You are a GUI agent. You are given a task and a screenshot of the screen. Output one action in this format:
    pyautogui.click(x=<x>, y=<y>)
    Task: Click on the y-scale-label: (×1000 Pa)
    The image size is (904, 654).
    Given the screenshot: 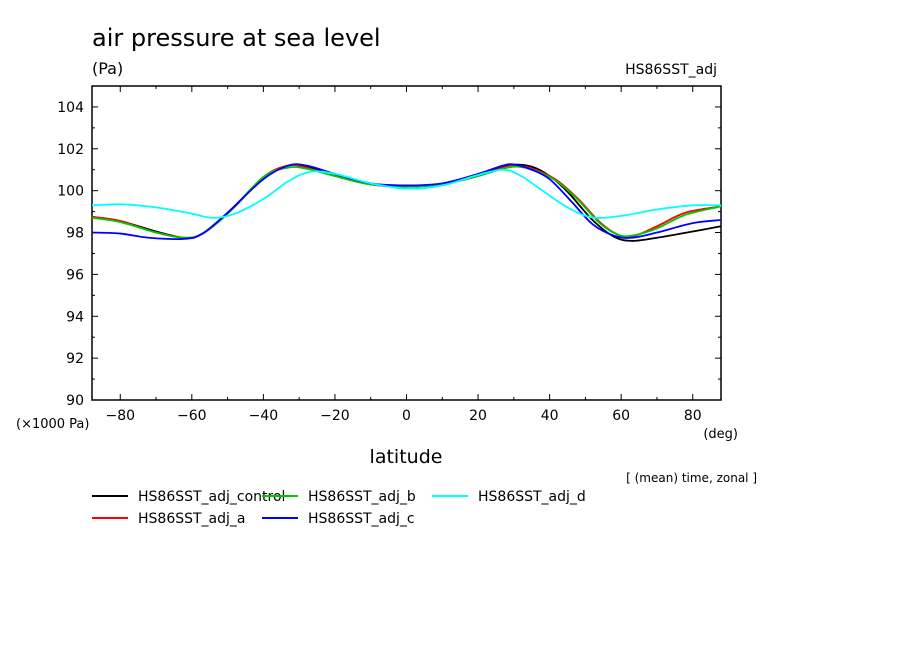 What is the action you would take?
    pyautogui.click(x=52, y=424)
    